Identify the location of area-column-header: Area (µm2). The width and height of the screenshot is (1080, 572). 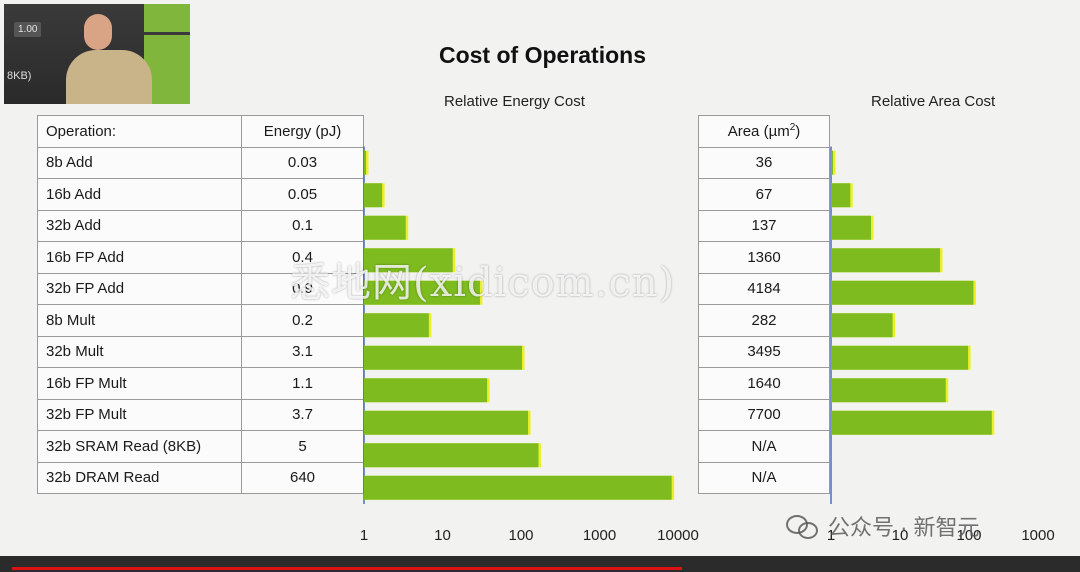
(764, 131).